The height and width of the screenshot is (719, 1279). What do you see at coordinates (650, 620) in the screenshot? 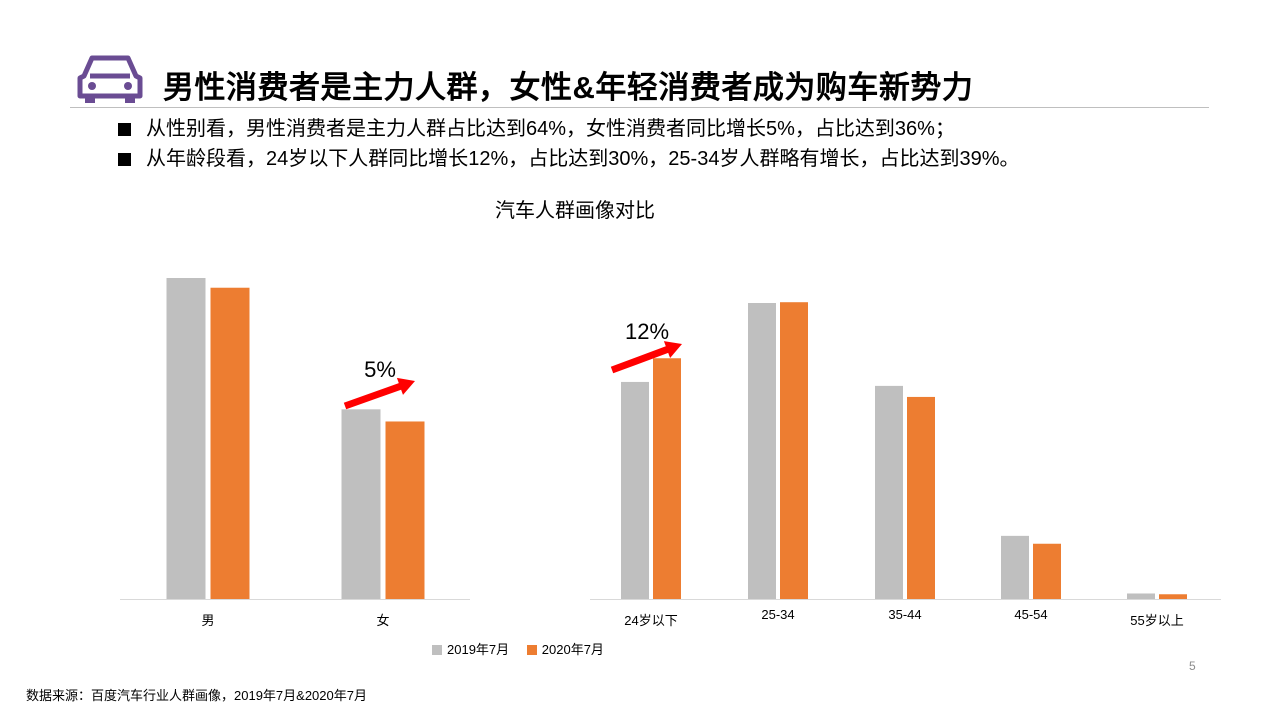
I see `x-tick-label: 24岁以下` at bounding box center [650, 620].